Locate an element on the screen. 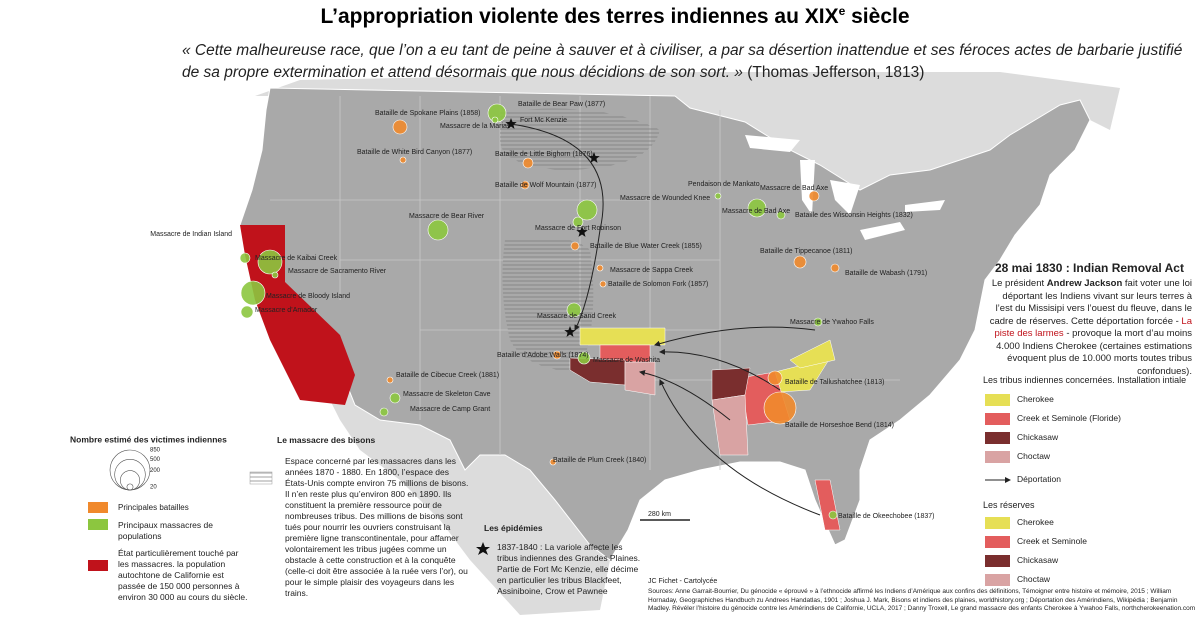  battle-label: Bataille de Plum Creek (1840) is located at coordinates (599, 460).